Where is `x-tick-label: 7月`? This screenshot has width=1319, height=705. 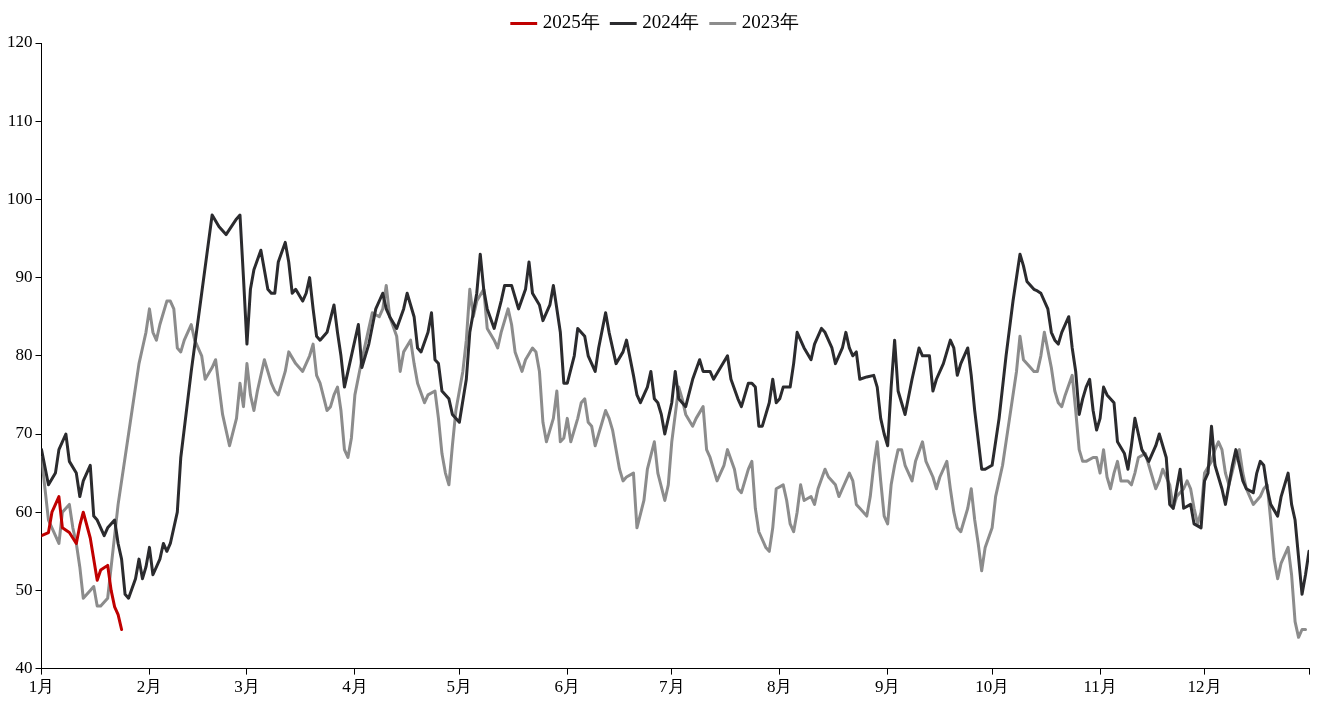
x-tick-label: 7月 is located at coordinates (672, 687).